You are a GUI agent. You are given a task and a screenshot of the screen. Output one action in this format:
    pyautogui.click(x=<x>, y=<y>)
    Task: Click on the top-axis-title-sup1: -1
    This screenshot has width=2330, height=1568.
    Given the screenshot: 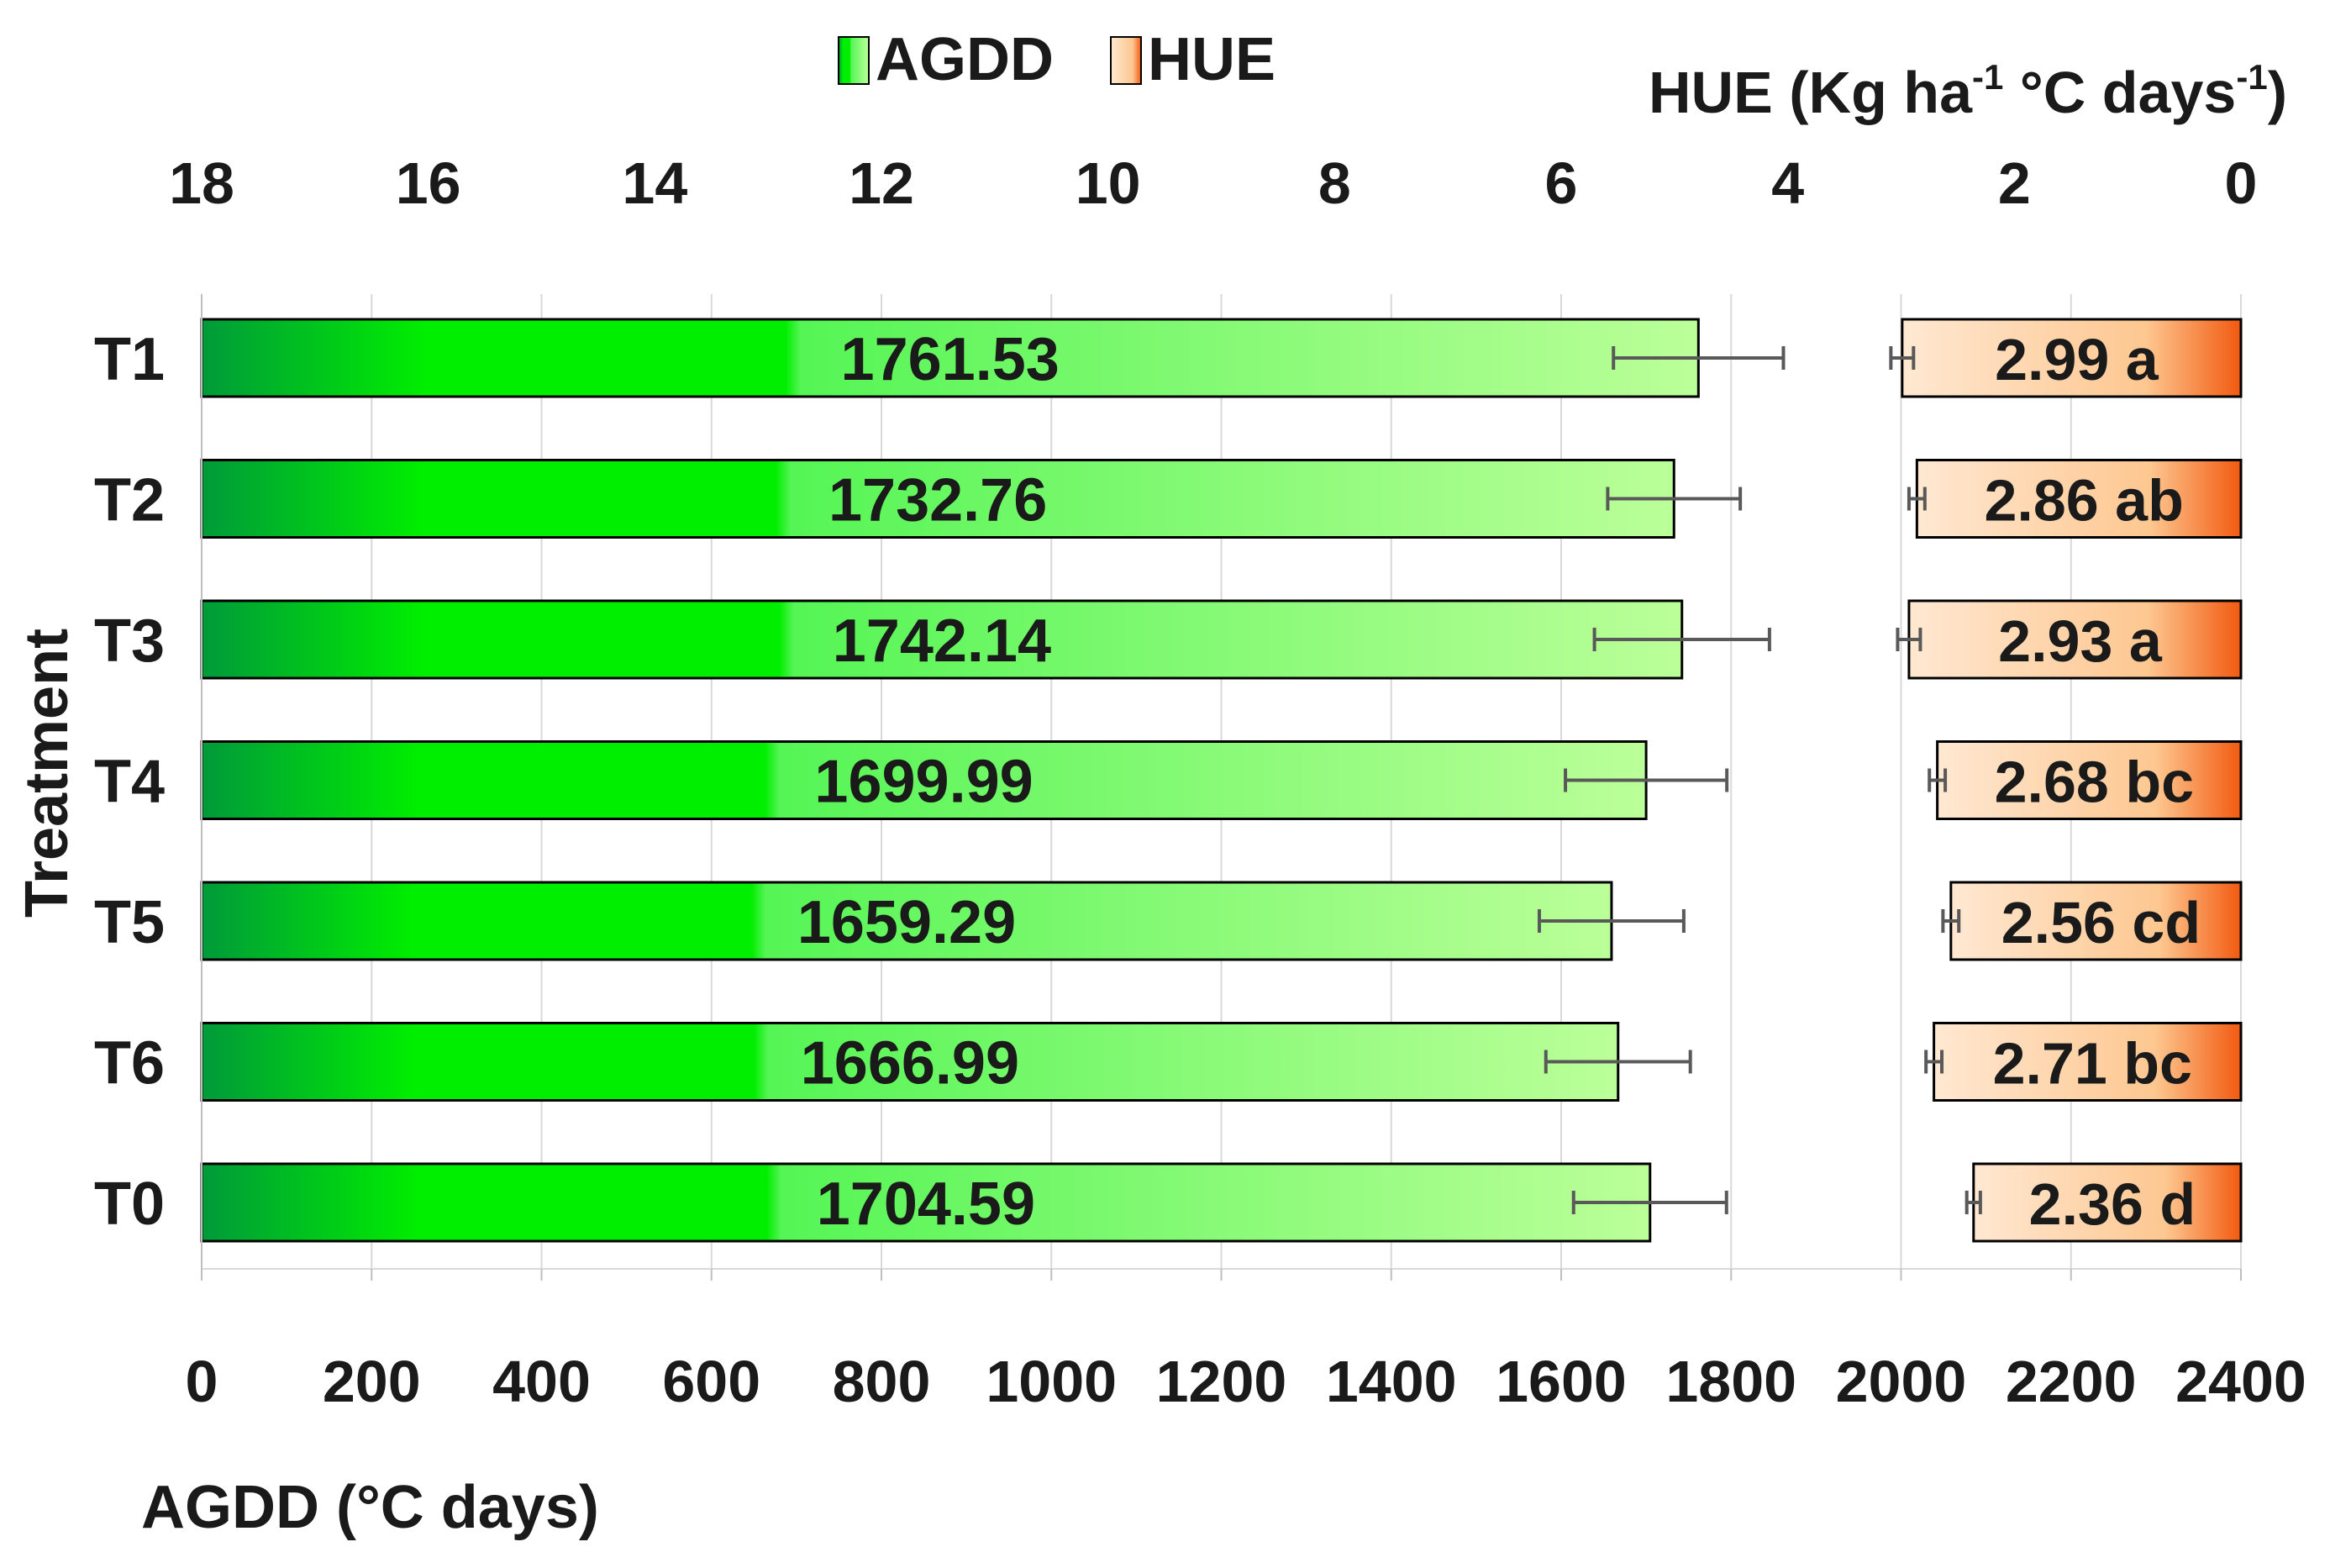 What is the action you would take?
    pyautogui.click(x=1987, y=77)
    